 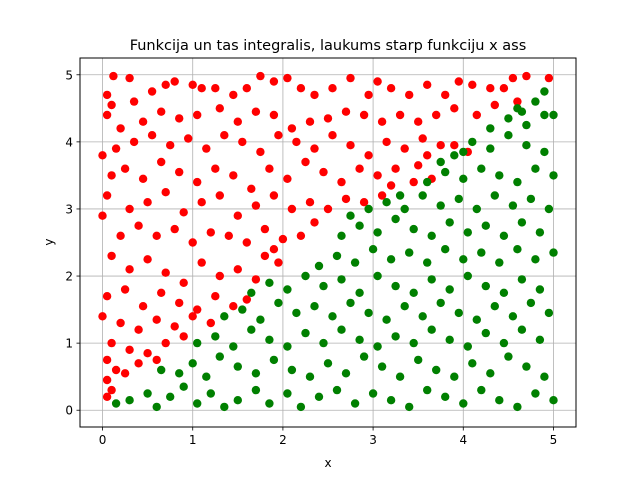 What do you see at coordinates (327, 463) in the screenshot?
I see `x-axis-label: x` at bounding box center [327, 463].